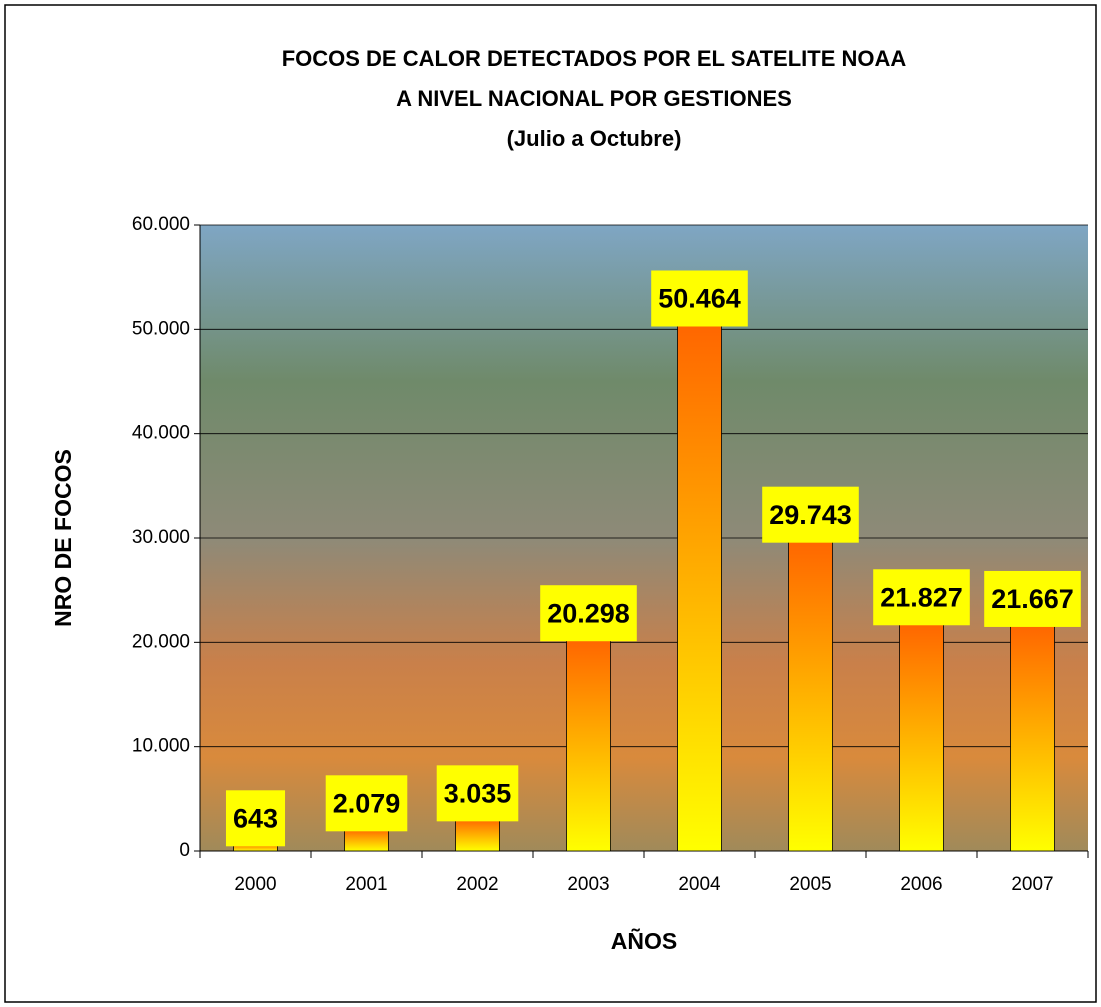  What do you see at coordinates (1032, 884) in the screenshot?
I see `x-tick-label: 2007` at bounding box center [1032, 884].